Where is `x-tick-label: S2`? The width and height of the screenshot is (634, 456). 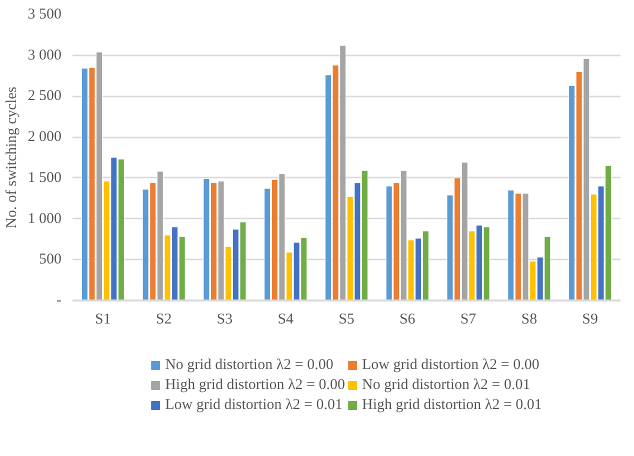 x-tick-label: S2 is located at coordinates (164, 320).